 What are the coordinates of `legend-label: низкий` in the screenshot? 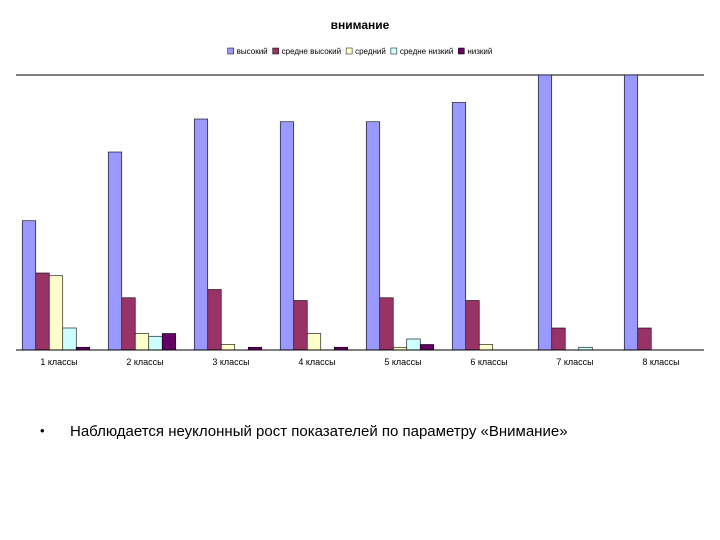 It's located at (479, 51).